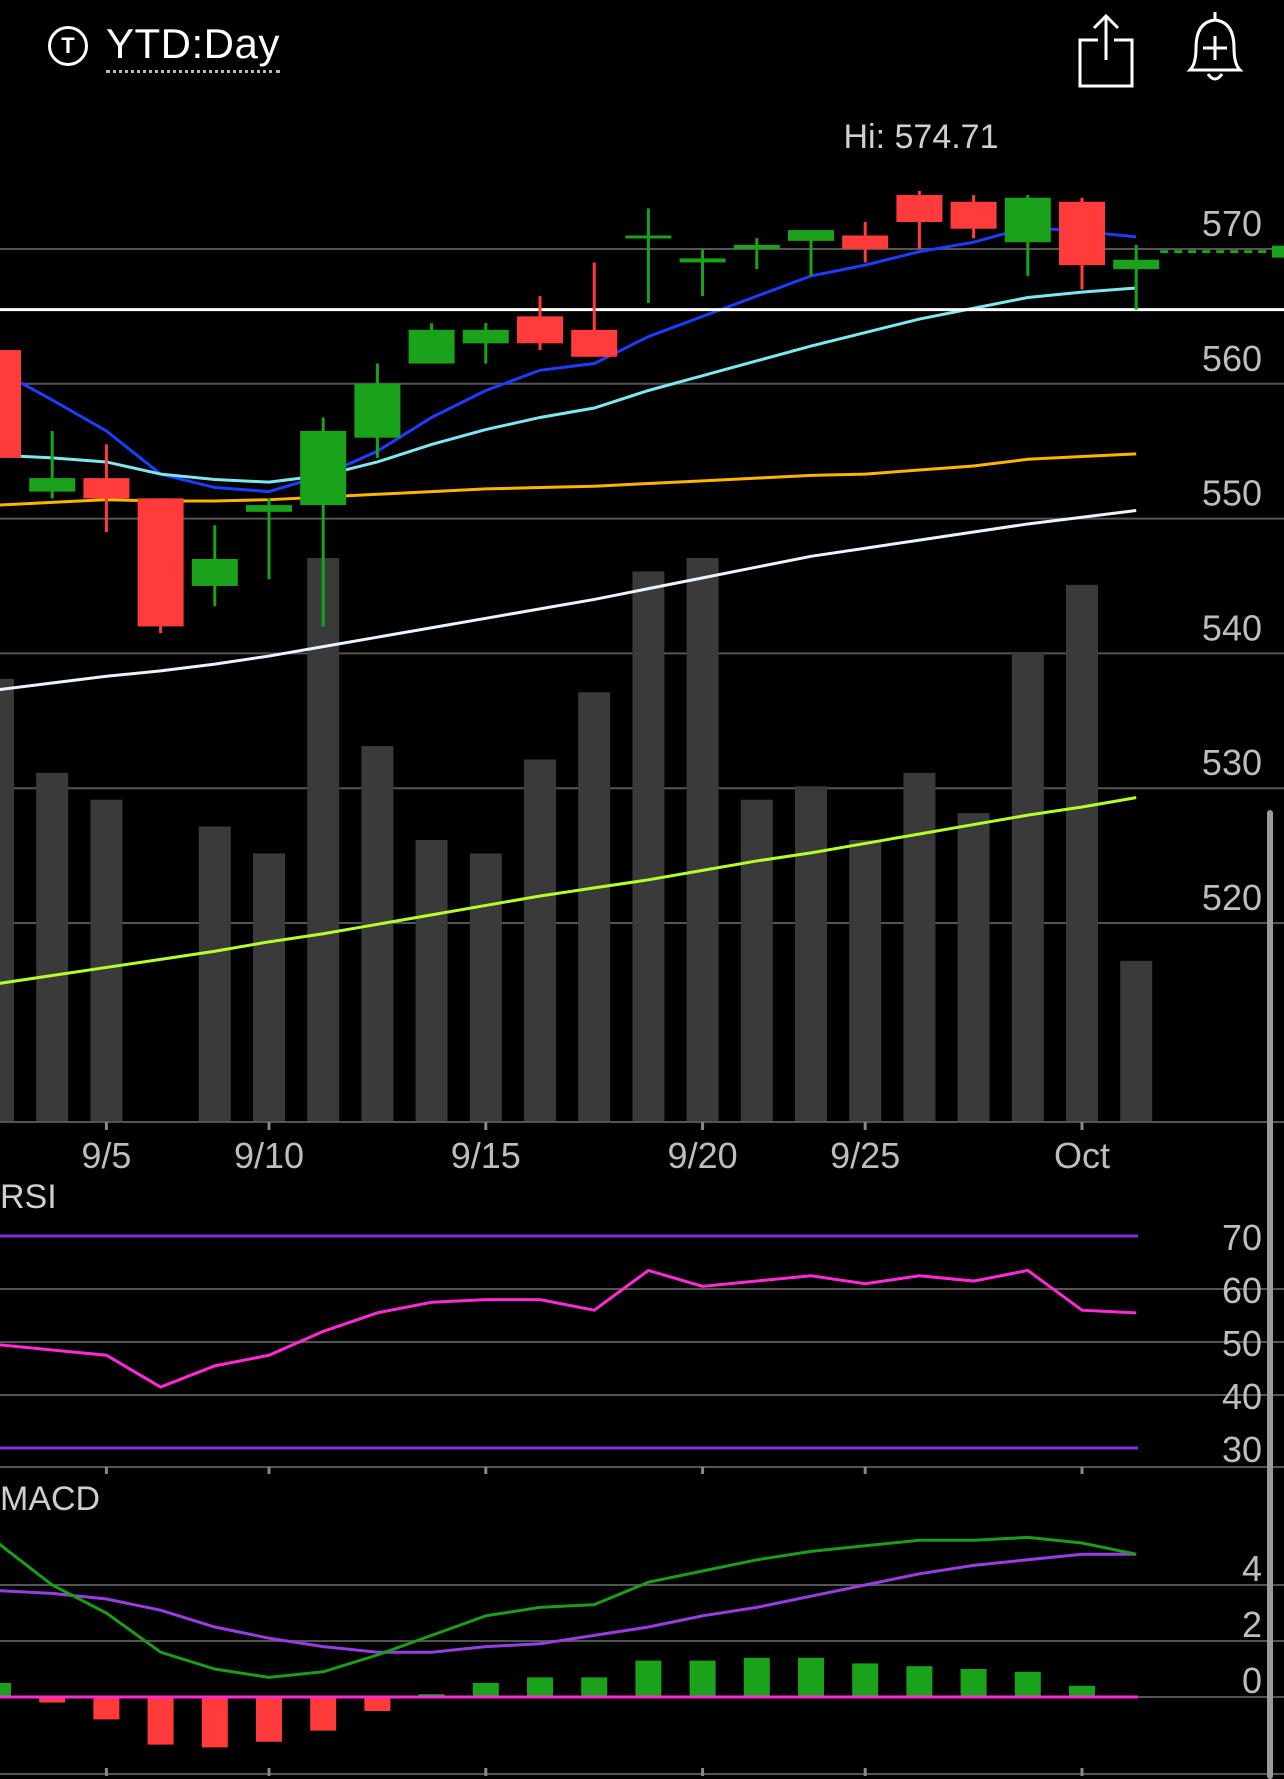 The image size is (1284, 1779). What do you see at coordinates (1232, 223) in the screenshot?
I see `price-axis-label: 570` at bounding box center [1232, 223].